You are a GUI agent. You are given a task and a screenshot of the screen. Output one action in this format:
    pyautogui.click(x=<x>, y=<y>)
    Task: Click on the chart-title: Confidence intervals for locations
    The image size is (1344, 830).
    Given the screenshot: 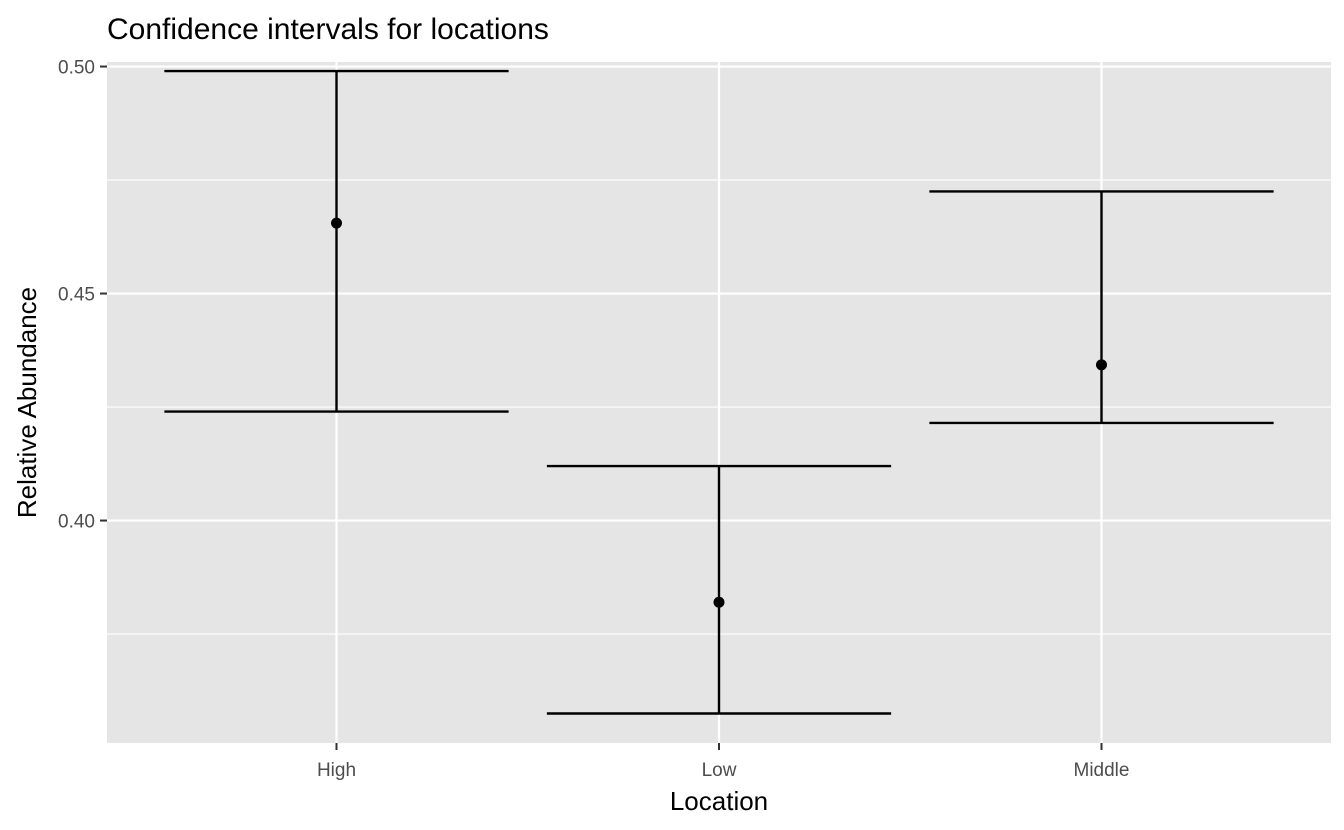 What is the action you would take?
    pyautogui.click(x=328, y=29)
    